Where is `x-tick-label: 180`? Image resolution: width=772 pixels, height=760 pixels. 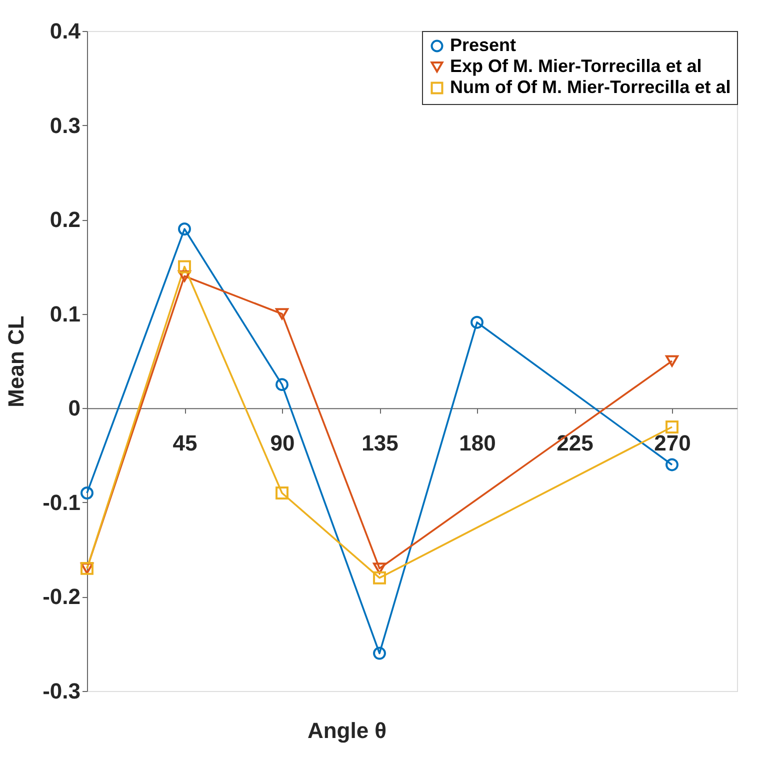
x-tick-label: 180 is located at coordinates (477, 443).